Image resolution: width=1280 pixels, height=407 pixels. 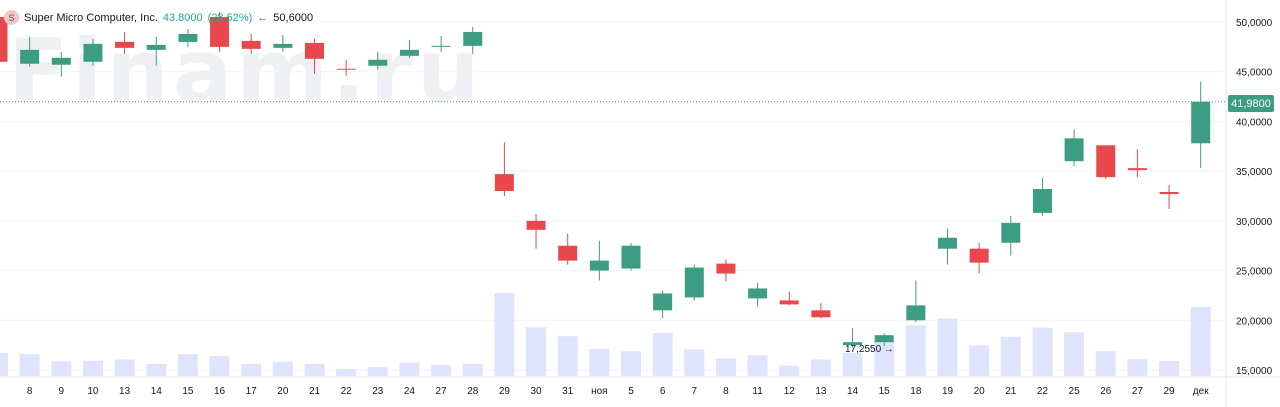 What do you see at coordinates (1011, 391) in the screenshot?
I see `x-tick-label: 21` at bounding box center [1011, 391].